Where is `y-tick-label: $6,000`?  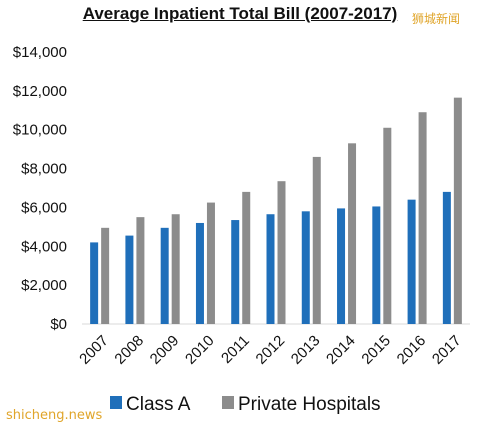
y-tick-label: $6,000 is located at coordinates (44, 207).